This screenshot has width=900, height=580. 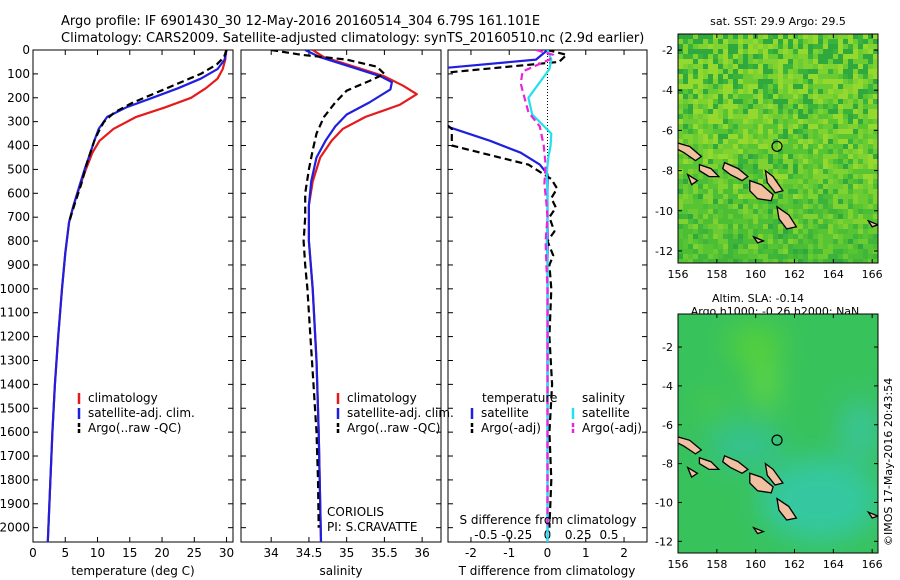 I want to click on series-line, so click(x=498, y=296).